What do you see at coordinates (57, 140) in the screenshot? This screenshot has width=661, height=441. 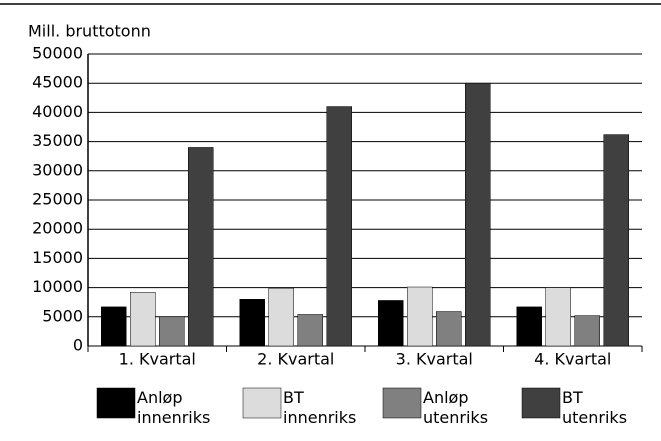 I see `y-tick-label: 35000` at bounding box center [57, 140].